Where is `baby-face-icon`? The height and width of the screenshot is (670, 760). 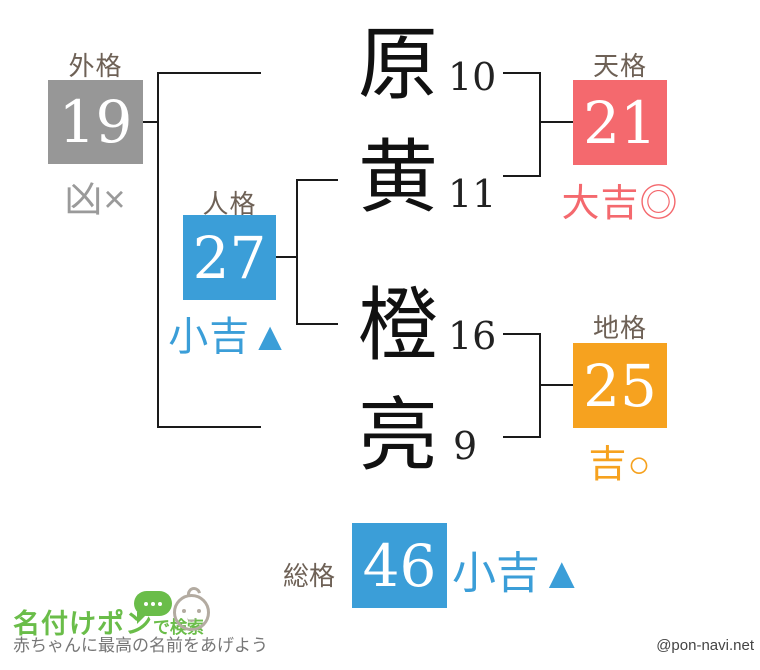 baby-face-icon is located at coordinates (191, 612).